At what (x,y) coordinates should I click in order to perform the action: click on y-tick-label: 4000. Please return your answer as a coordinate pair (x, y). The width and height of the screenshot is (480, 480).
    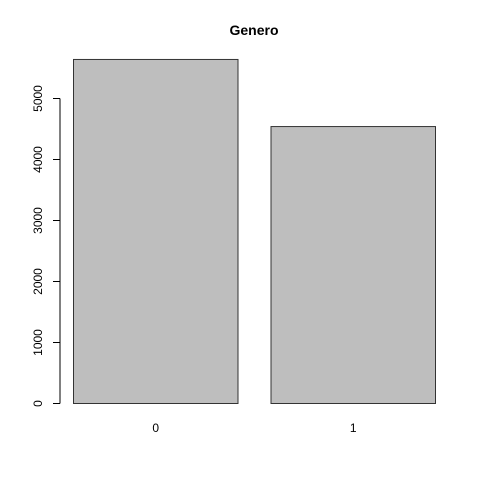
    Looking at the image, I should click on (38, 159).